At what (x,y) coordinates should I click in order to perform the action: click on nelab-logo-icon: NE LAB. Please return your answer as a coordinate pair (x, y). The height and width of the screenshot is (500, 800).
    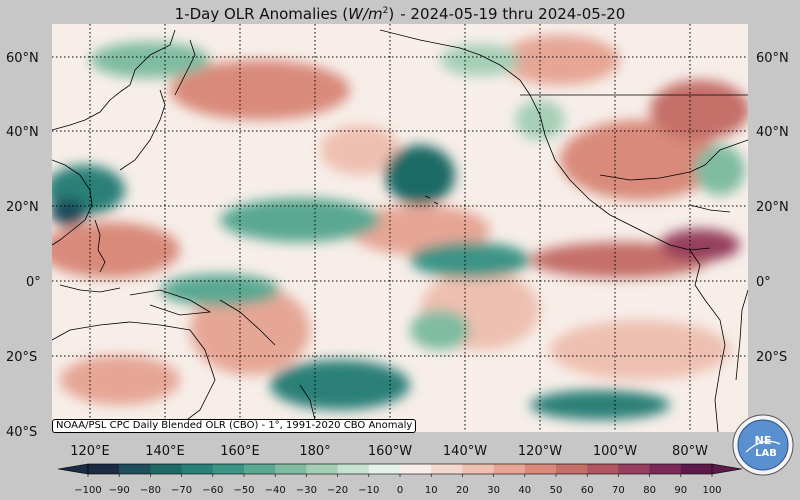
    Looking at the image, I should click on (763, 445).